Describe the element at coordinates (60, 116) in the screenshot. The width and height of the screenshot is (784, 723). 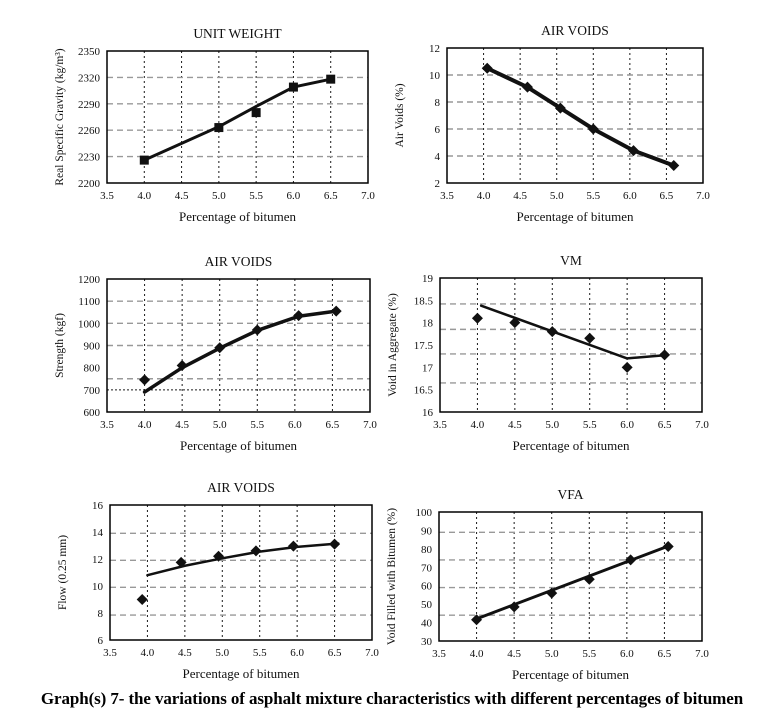
I see `y-axis-label: Real Specific Gravity (kg/m³)` at that location.